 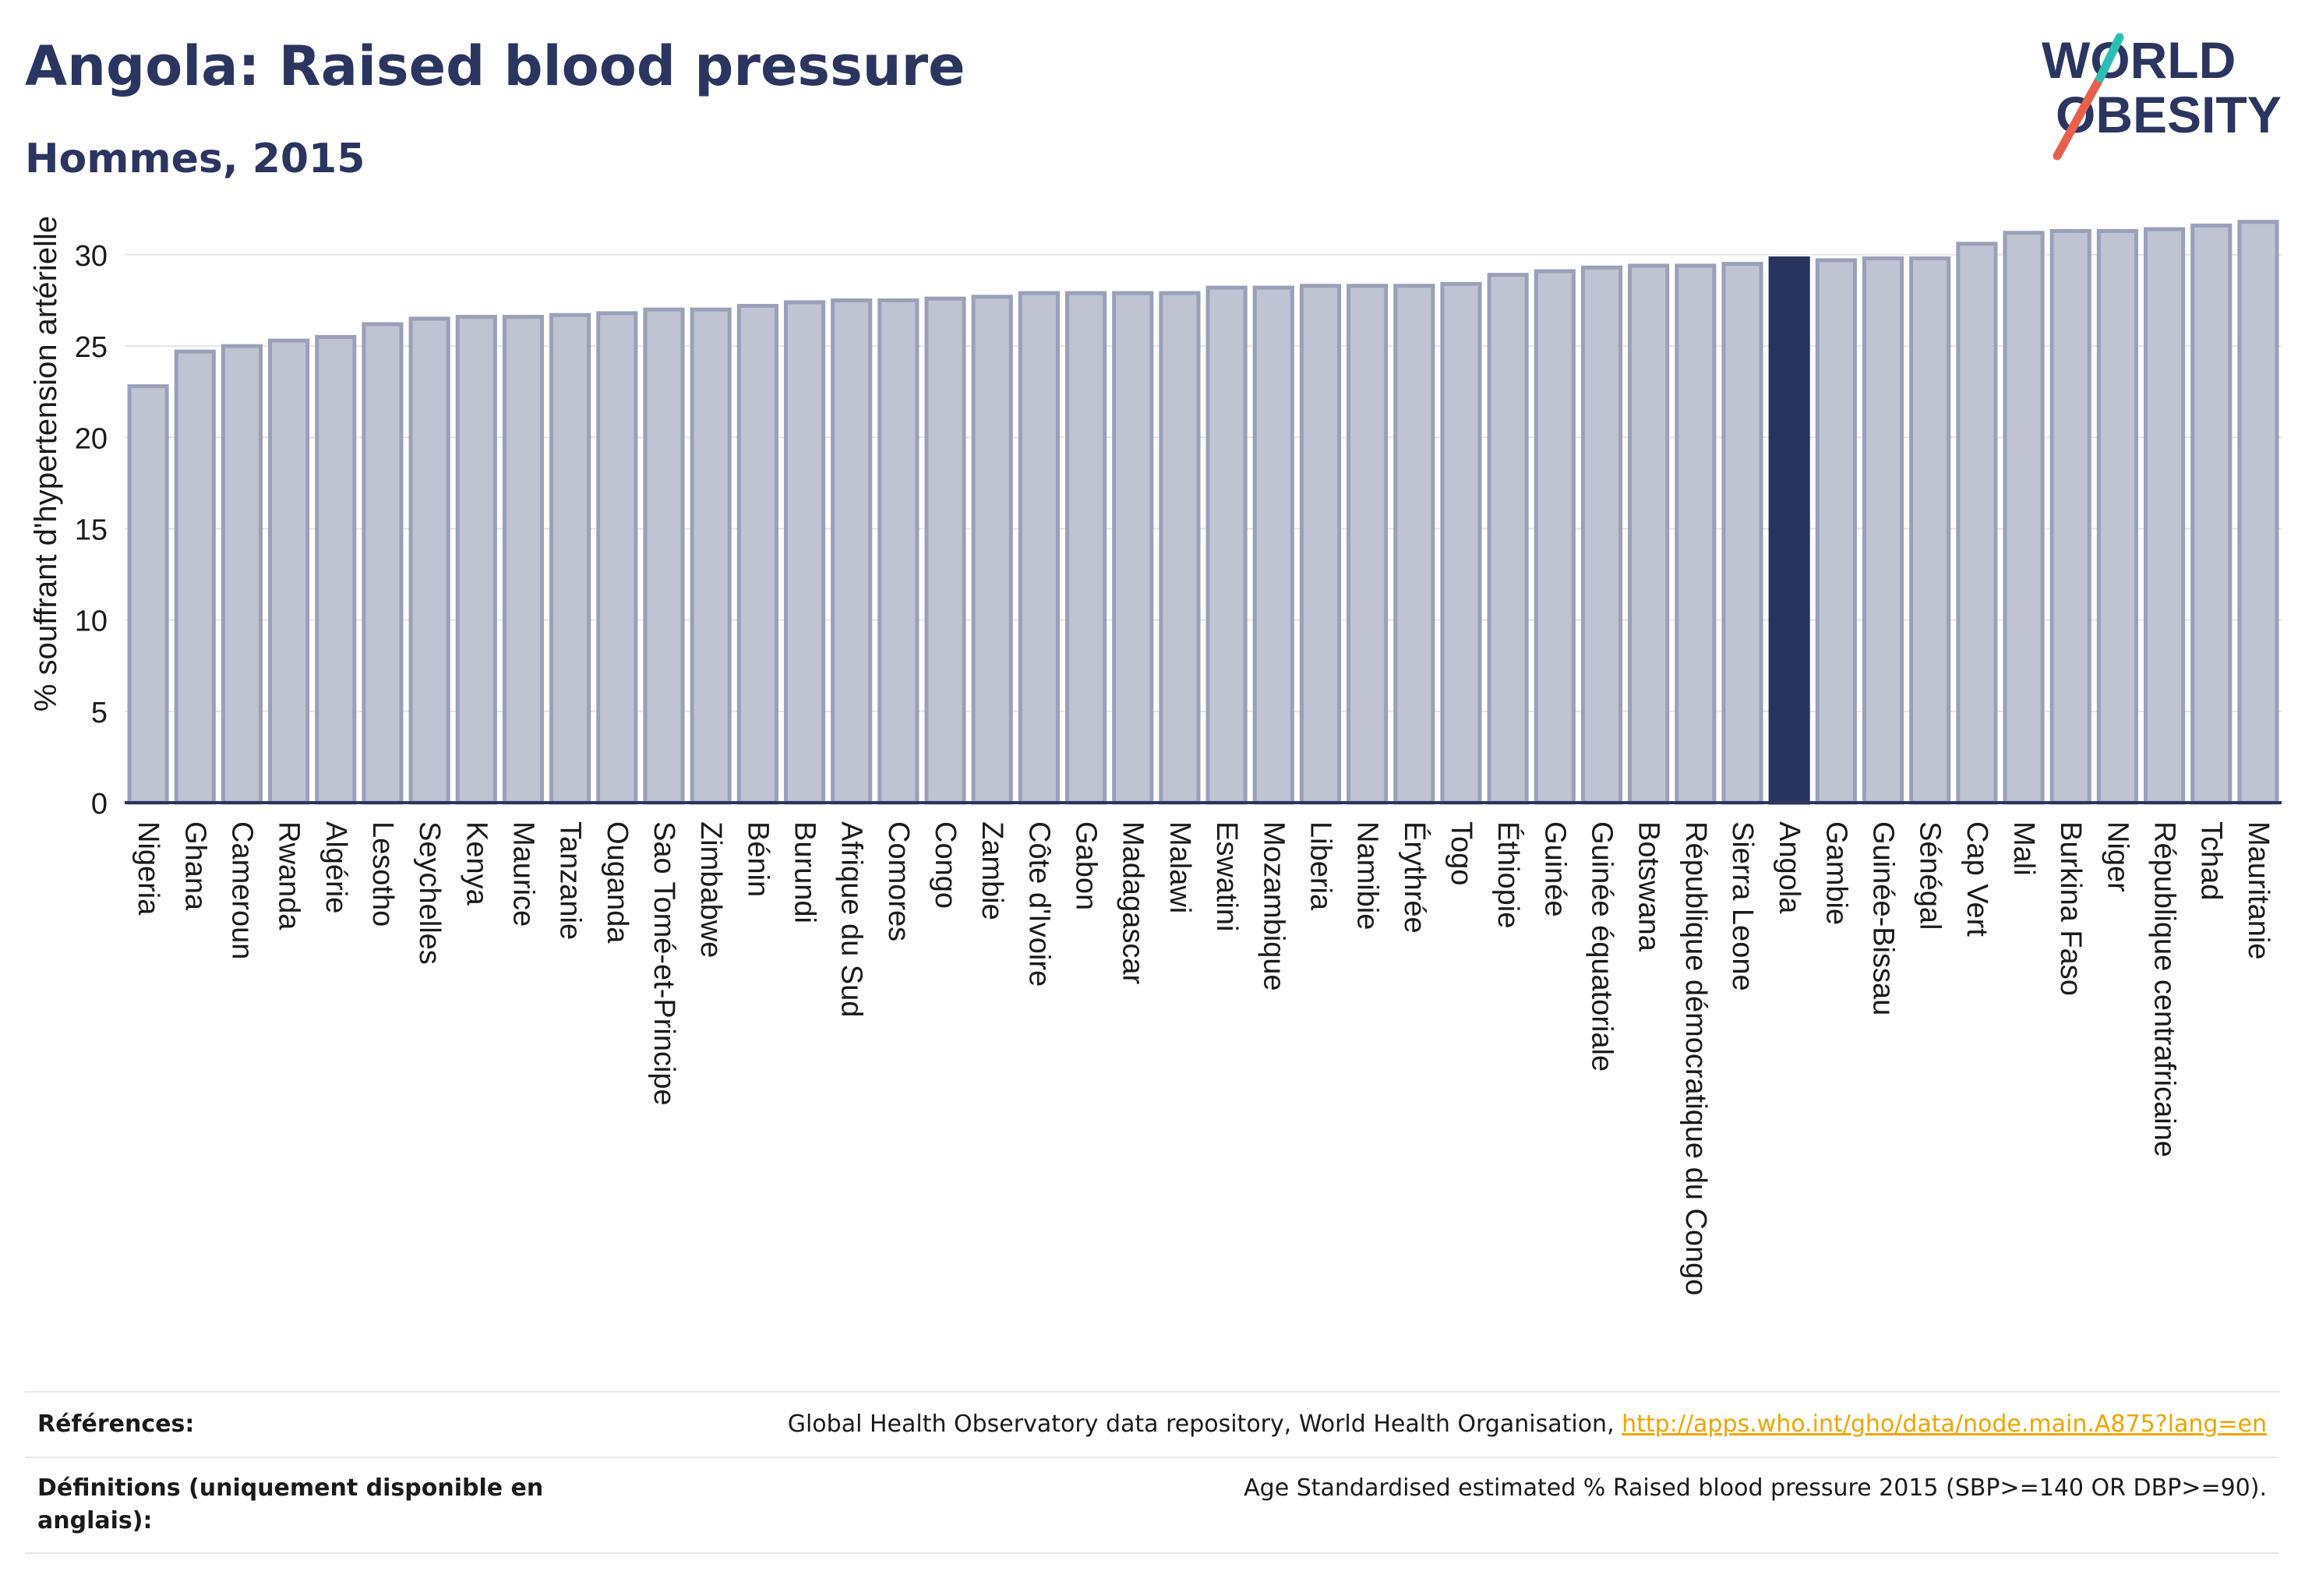 What do you see at coordinates (711, 556) in the screenshot?
I see `bar-zimbabwe` at bounding box center [711, 556].